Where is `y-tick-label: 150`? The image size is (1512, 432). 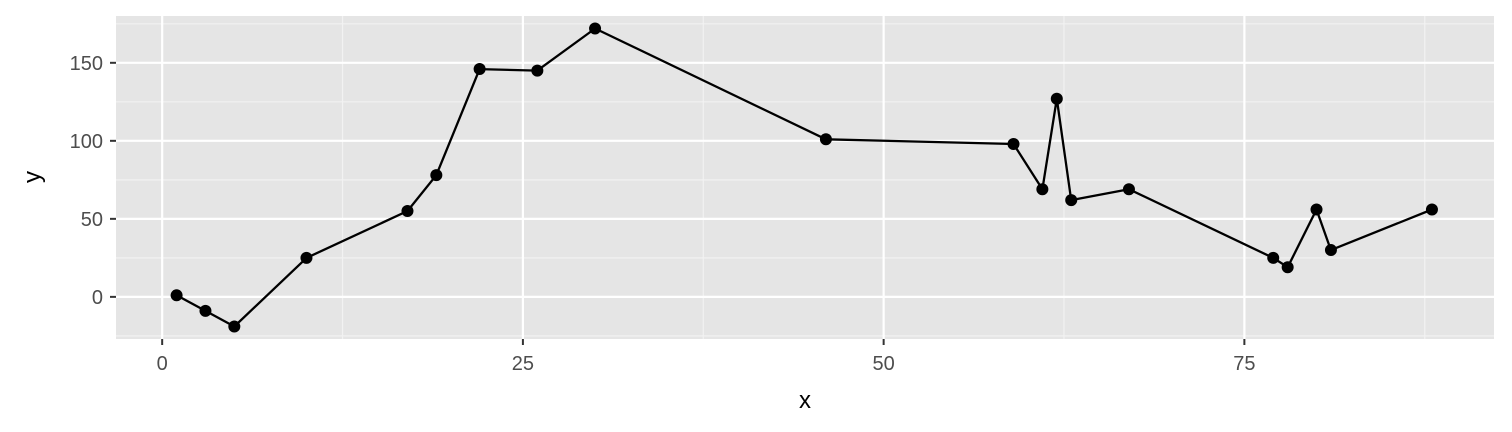
y-tick-label: 150 is located at coordinates (86, 64).